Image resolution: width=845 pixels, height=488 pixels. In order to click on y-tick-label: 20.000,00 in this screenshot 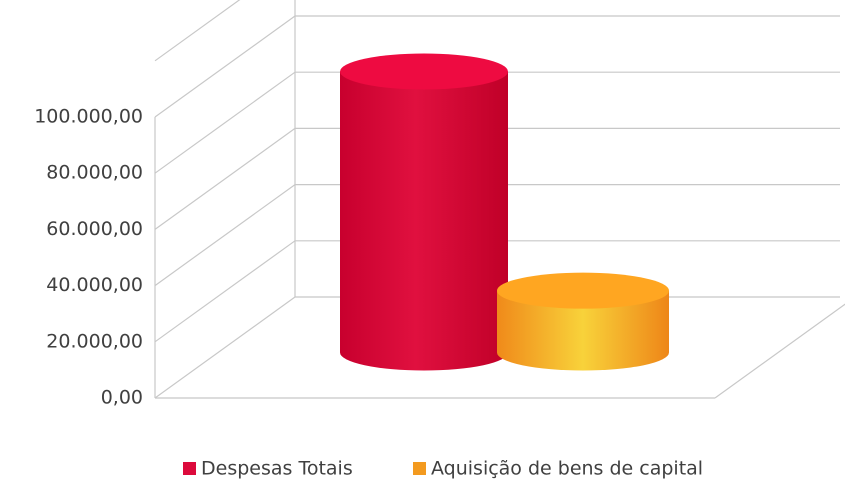, I will do `click(94, 341)`.